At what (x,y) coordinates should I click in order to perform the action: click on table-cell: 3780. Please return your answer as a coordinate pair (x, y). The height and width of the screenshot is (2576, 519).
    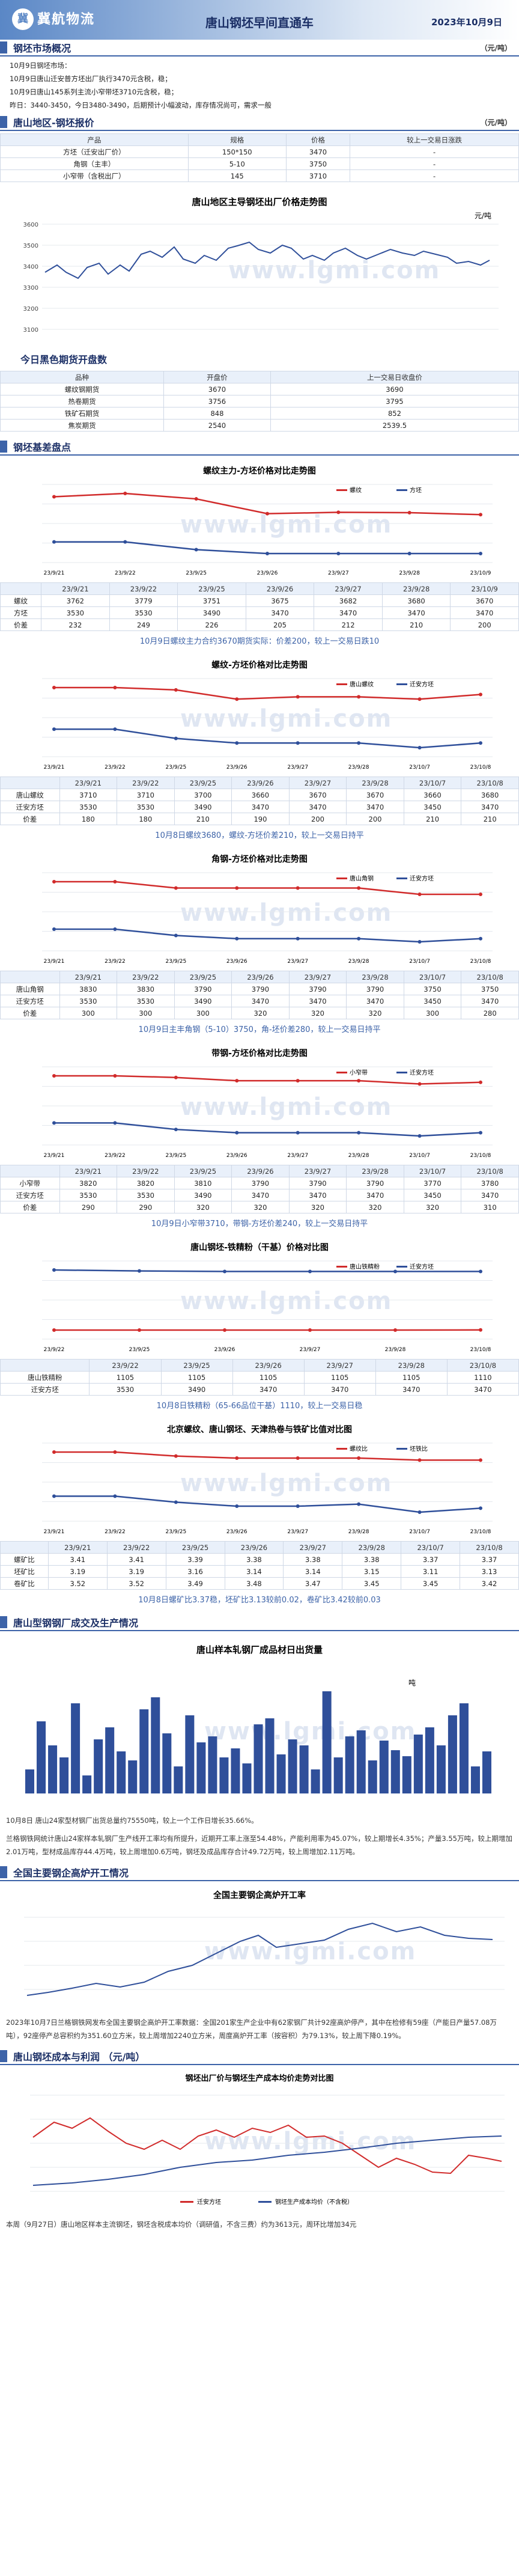
    Looking at the image, I should click on (490, 1183).